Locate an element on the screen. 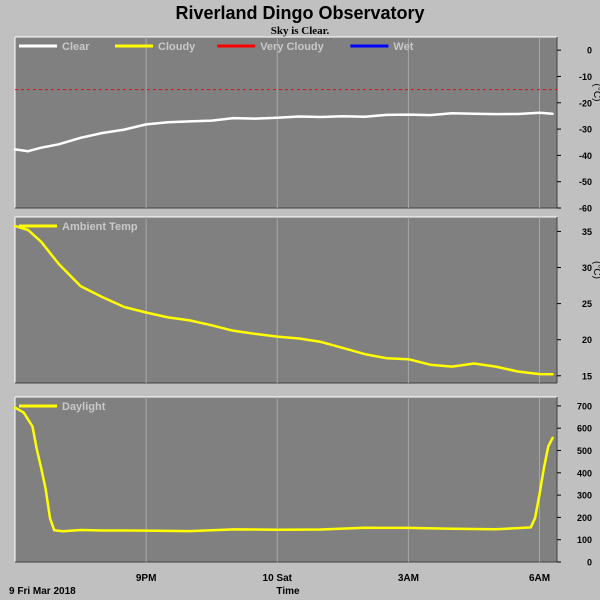 The width and height of the screenshot is (600, 600). legend-label: Wet is located at coordinates (403, 47).